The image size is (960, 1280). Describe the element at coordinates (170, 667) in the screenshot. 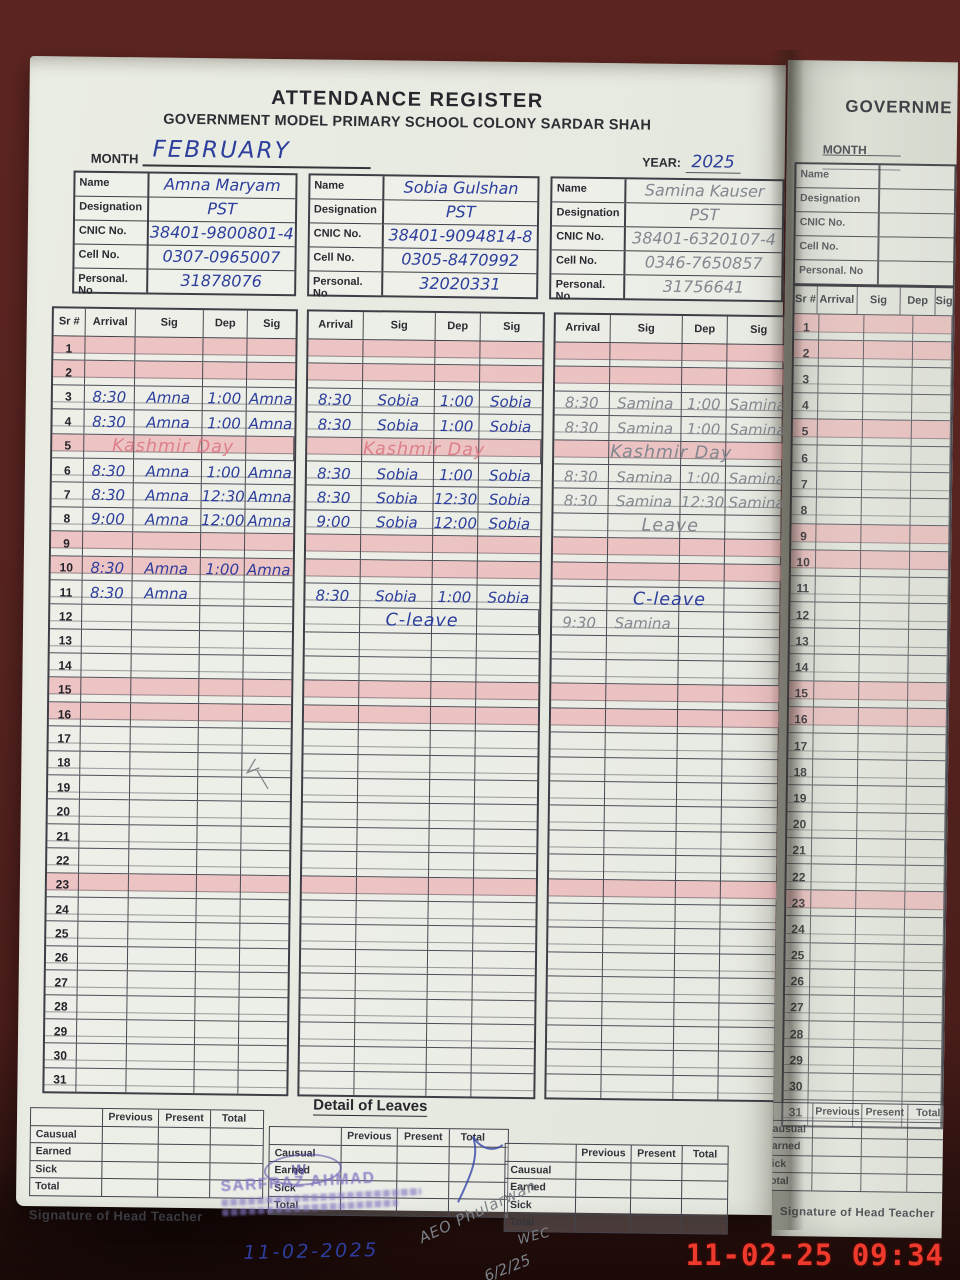

I see `attendance-row: 14` at that location.